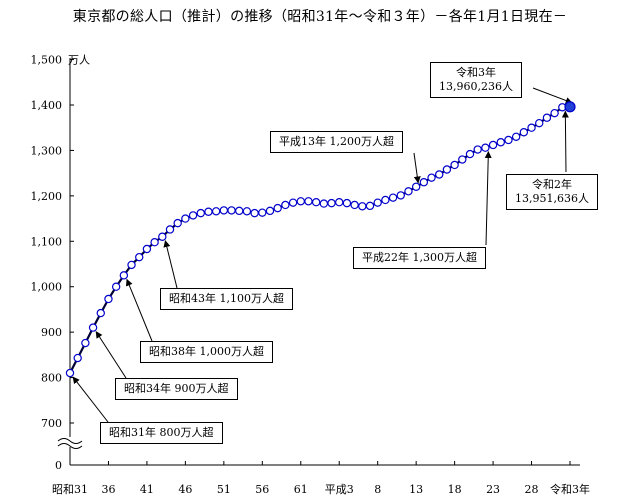 The image size is (640, 501). What do you see at coordinates (377, 489) in the screenshot?
I see `x-tick-label: 8` at bounding box center [377, 489].